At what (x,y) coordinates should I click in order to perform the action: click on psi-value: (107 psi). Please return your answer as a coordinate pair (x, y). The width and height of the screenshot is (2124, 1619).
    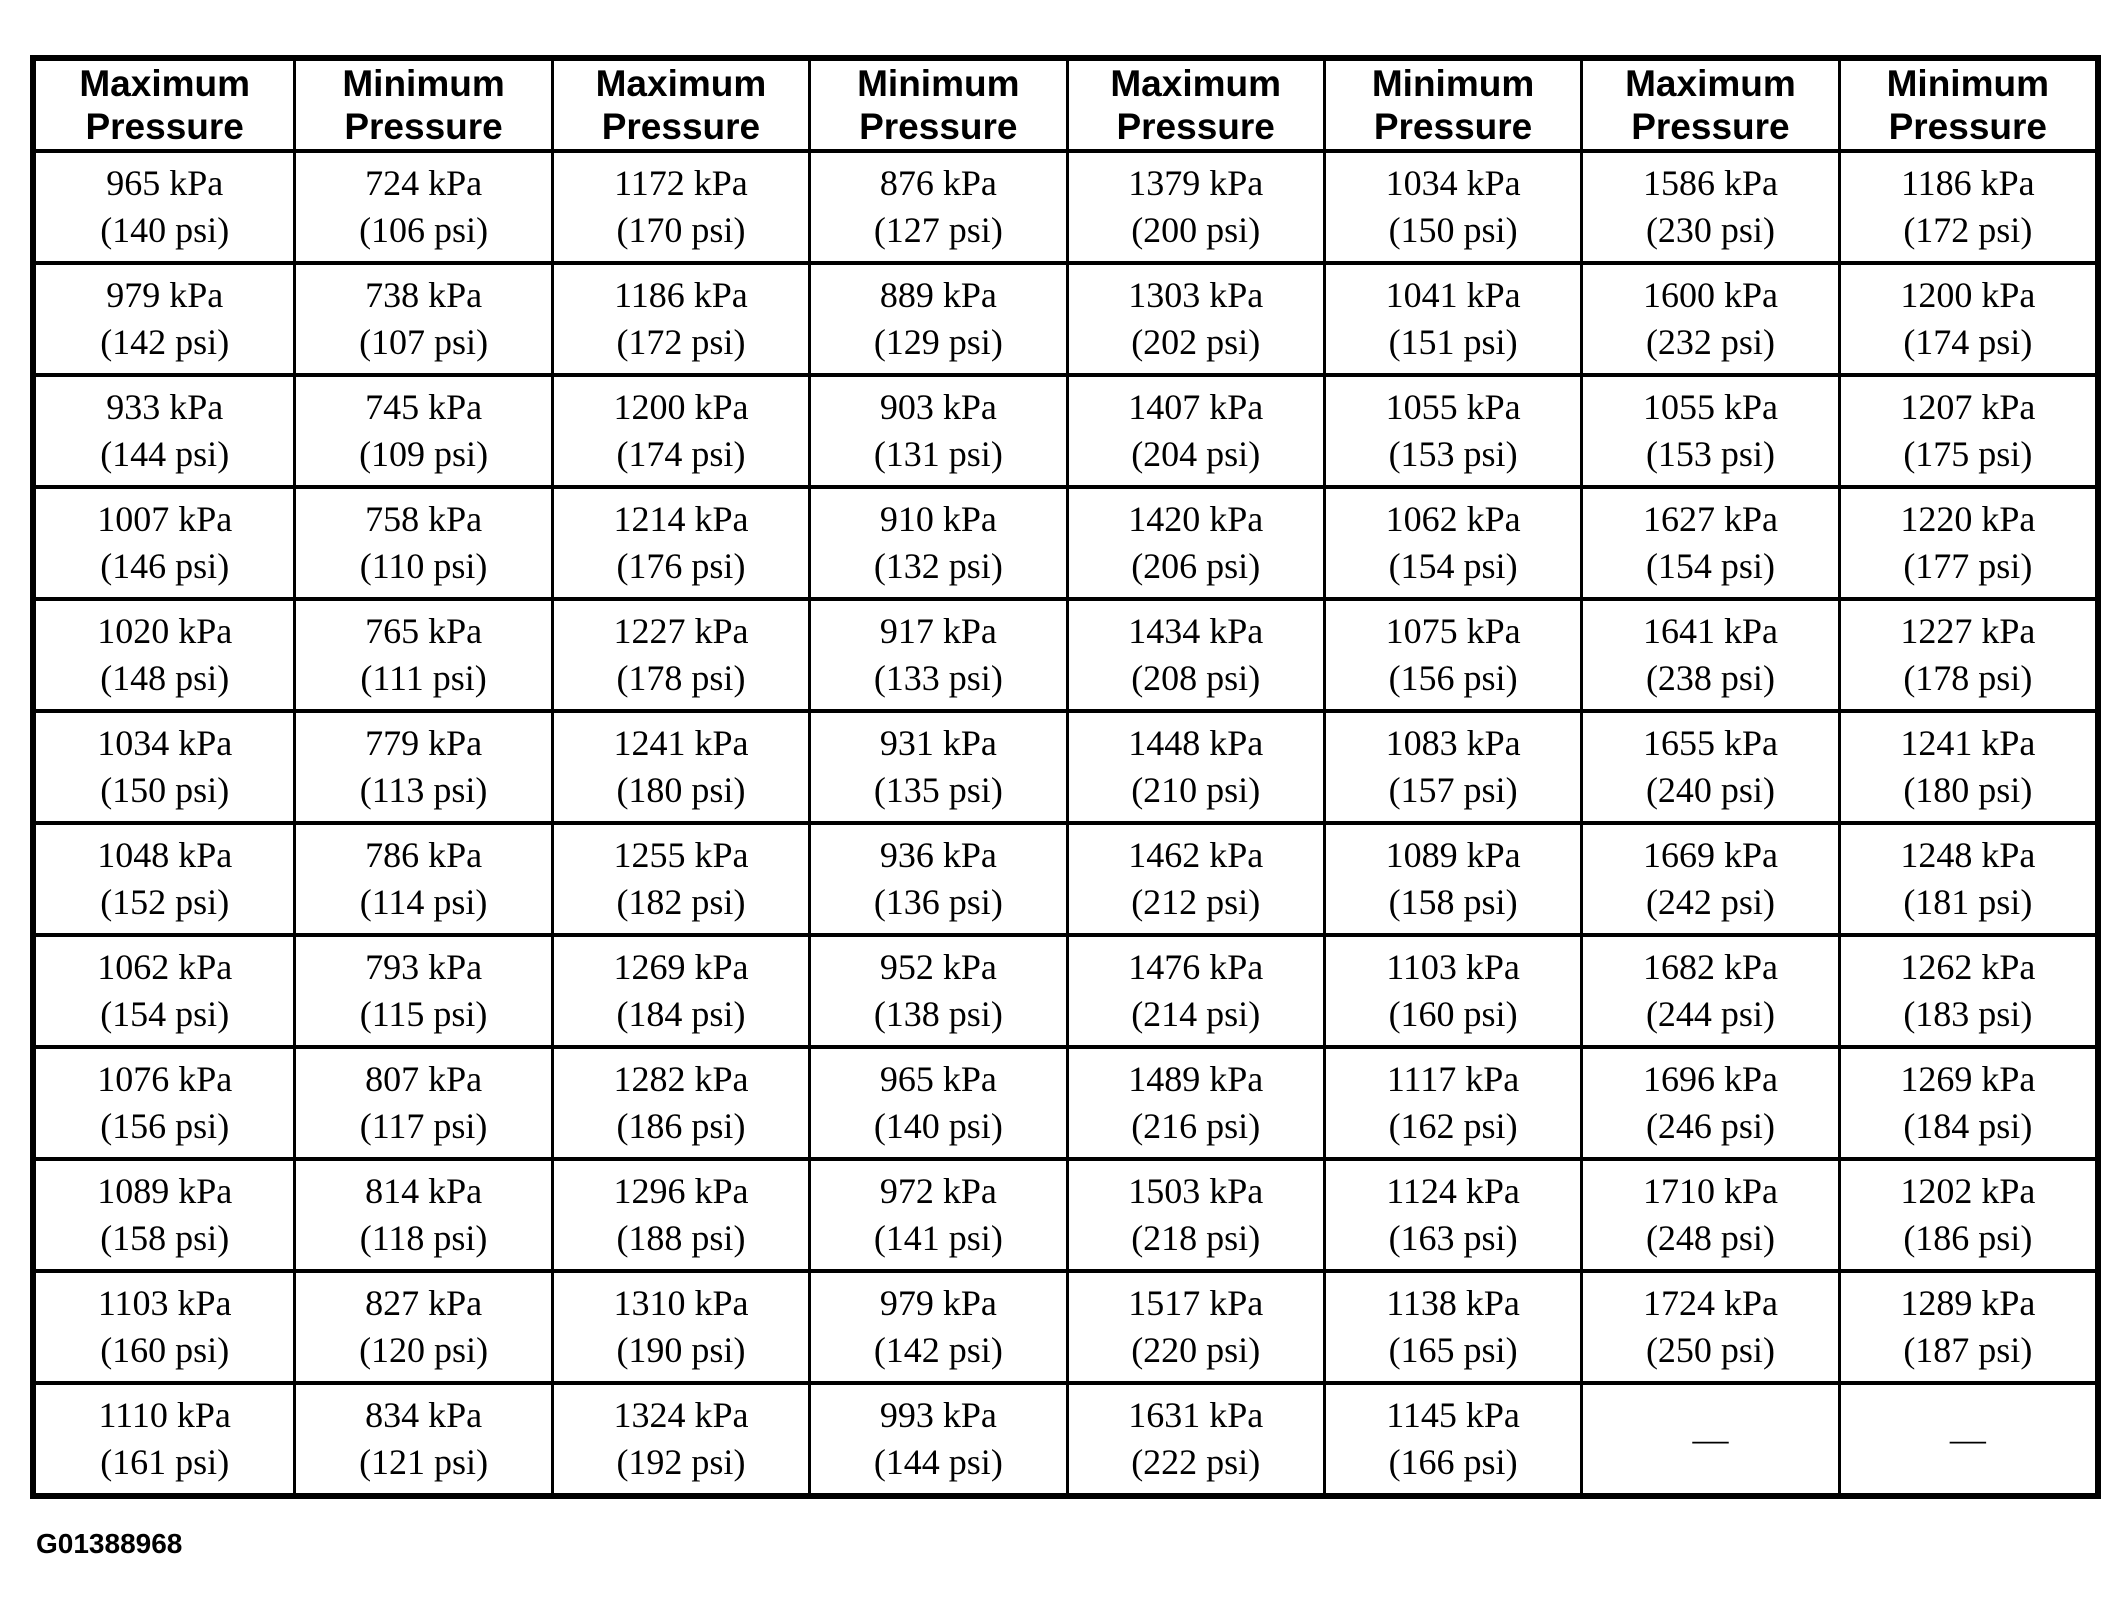
    Looking at the image, I should click on (424, 342).